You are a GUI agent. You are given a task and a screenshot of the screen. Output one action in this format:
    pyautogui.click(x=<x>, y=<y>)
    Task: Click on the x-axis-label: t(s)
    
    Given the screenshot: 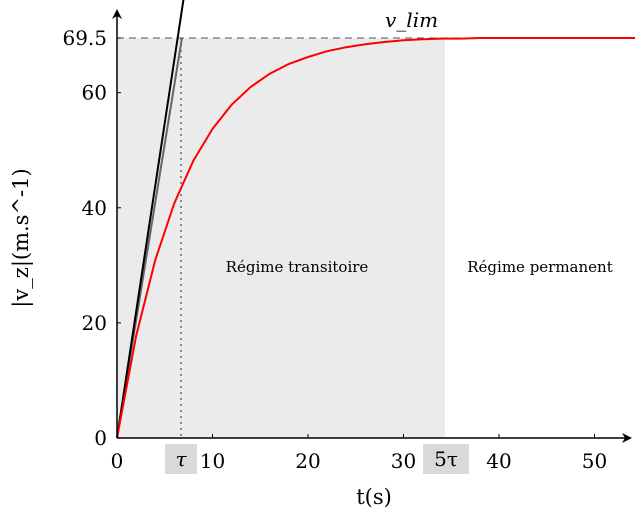 What is the action you would take?
    pyautogui.click(x=374, y=497)
    